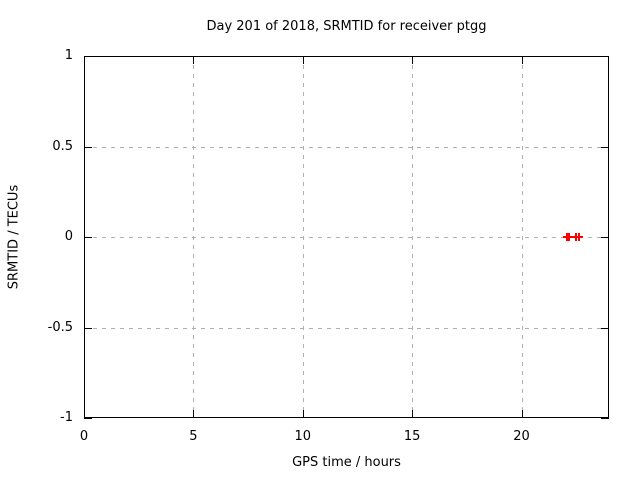  Describe the element at coordinates (84, 436) in the screenshot. I see `x-tick-label: 0` at that location.